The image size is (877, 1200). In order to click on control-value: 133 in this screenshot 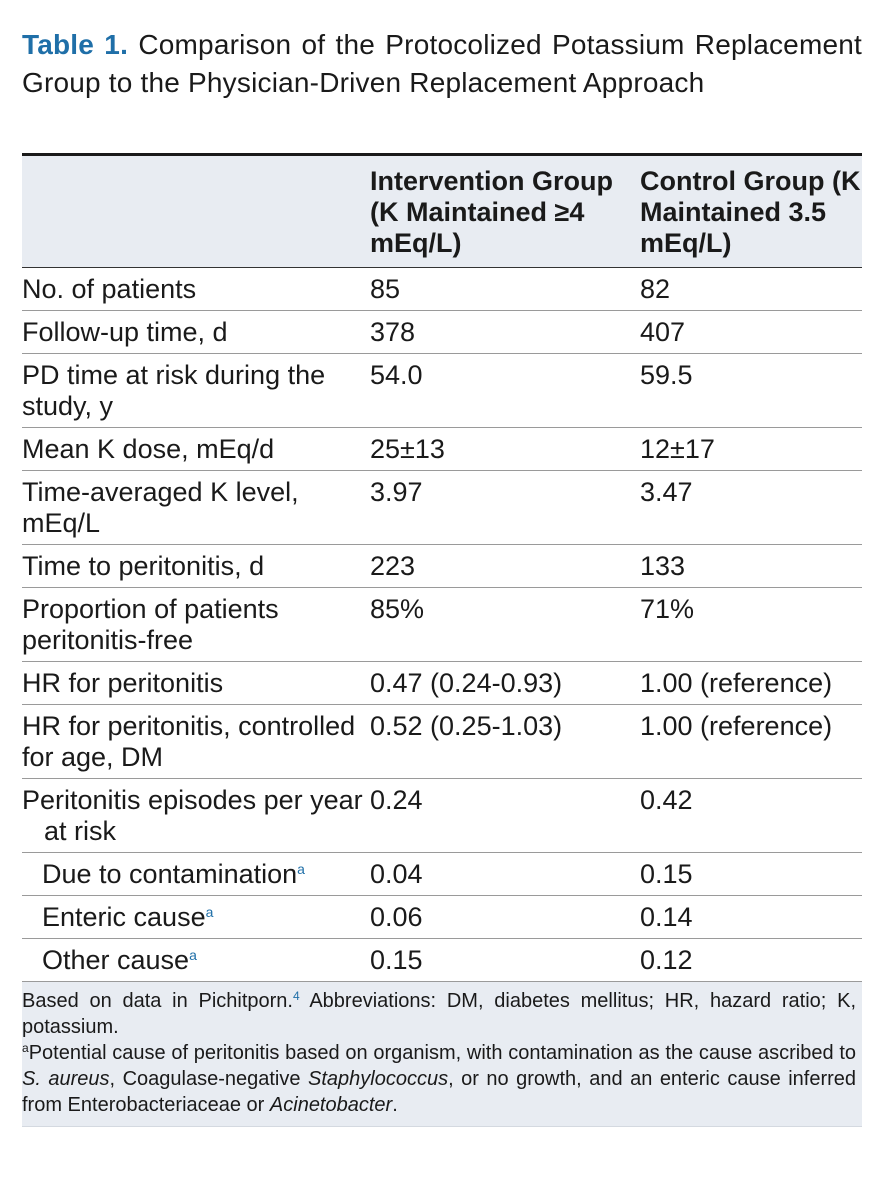, I will do `click(745, 566)`.